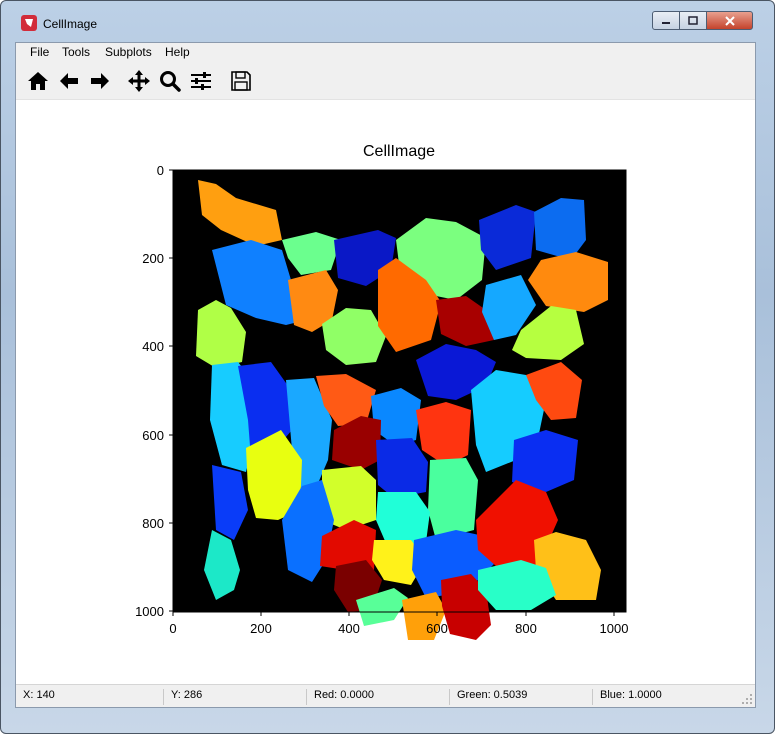 The width and height of the screenshot is (777, 736). I want to click on zoom-icon, so click(170, 81).